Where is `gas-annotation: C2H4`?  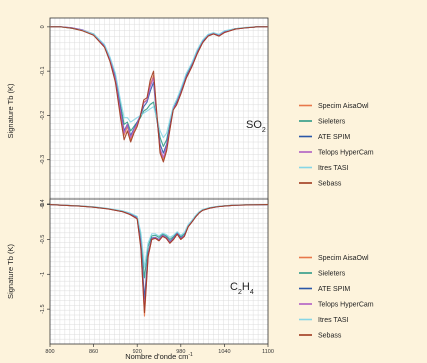
gas-annotation: C2H4 is located at coordinates (242, 288).